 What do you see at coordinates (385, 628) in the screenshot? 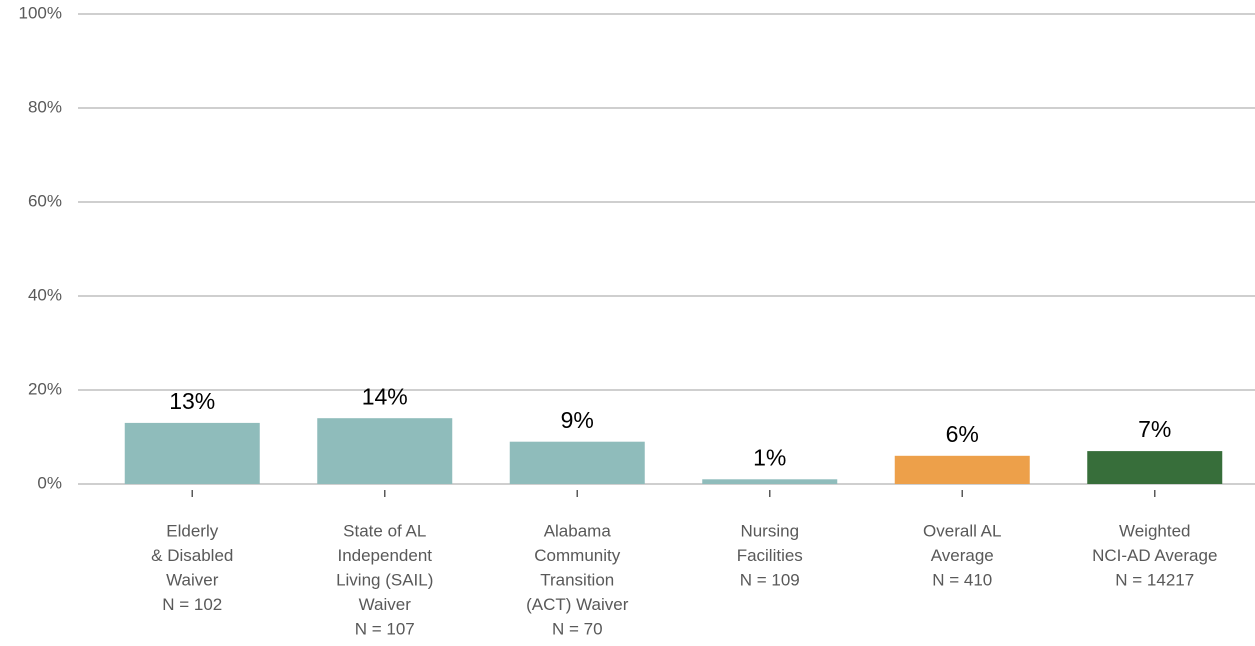
I see `x-tick-label: N = 107` at bounding box center [385, 628].